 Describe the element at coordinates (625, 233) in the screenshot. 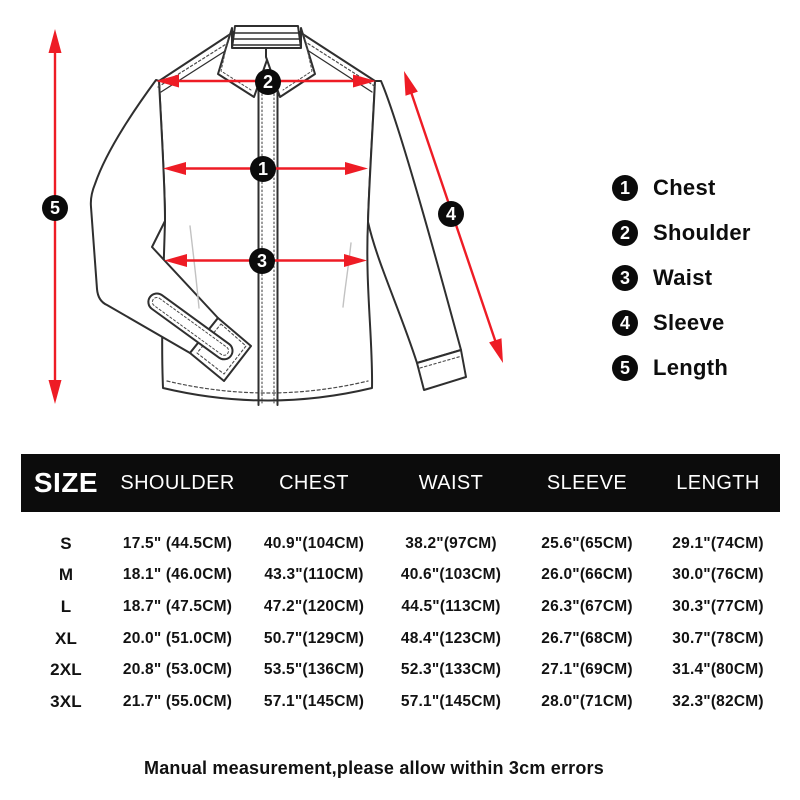

I see `legend-number-icon: 2` at that location.